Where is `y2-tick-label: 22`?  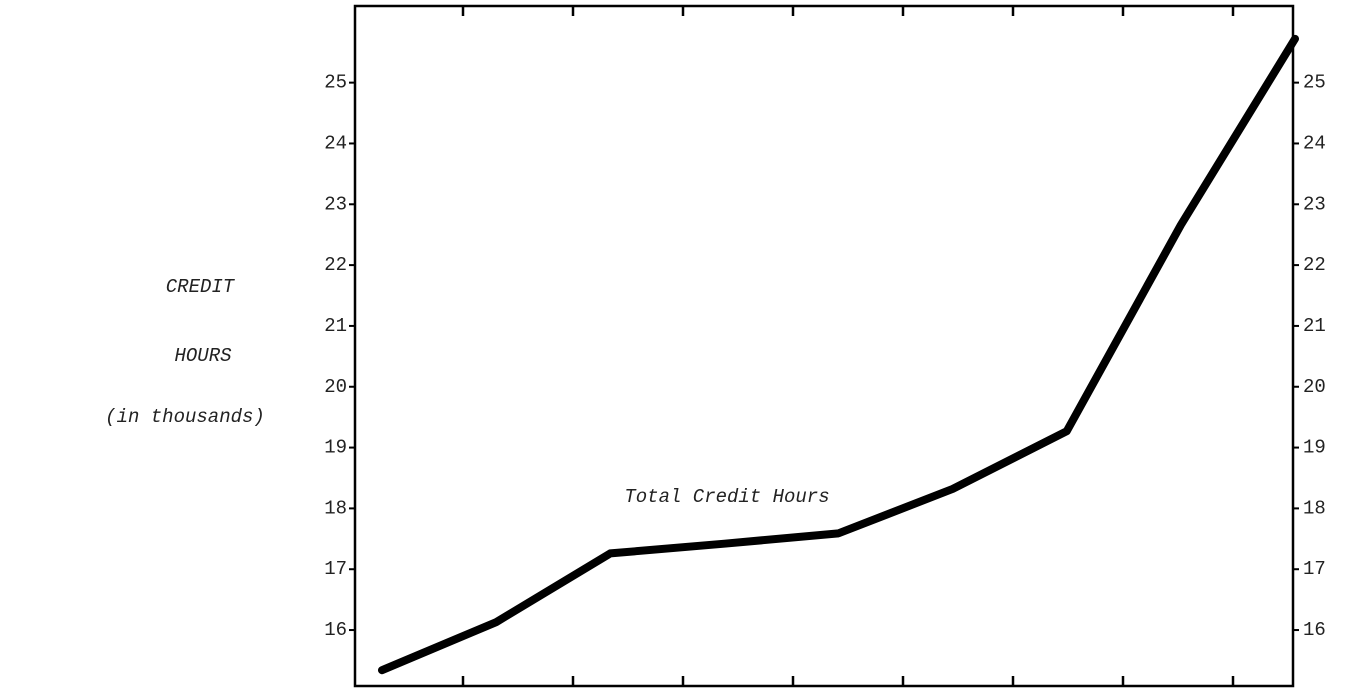
y2-tick-label: 22 is located at coordinates (1314, 265).